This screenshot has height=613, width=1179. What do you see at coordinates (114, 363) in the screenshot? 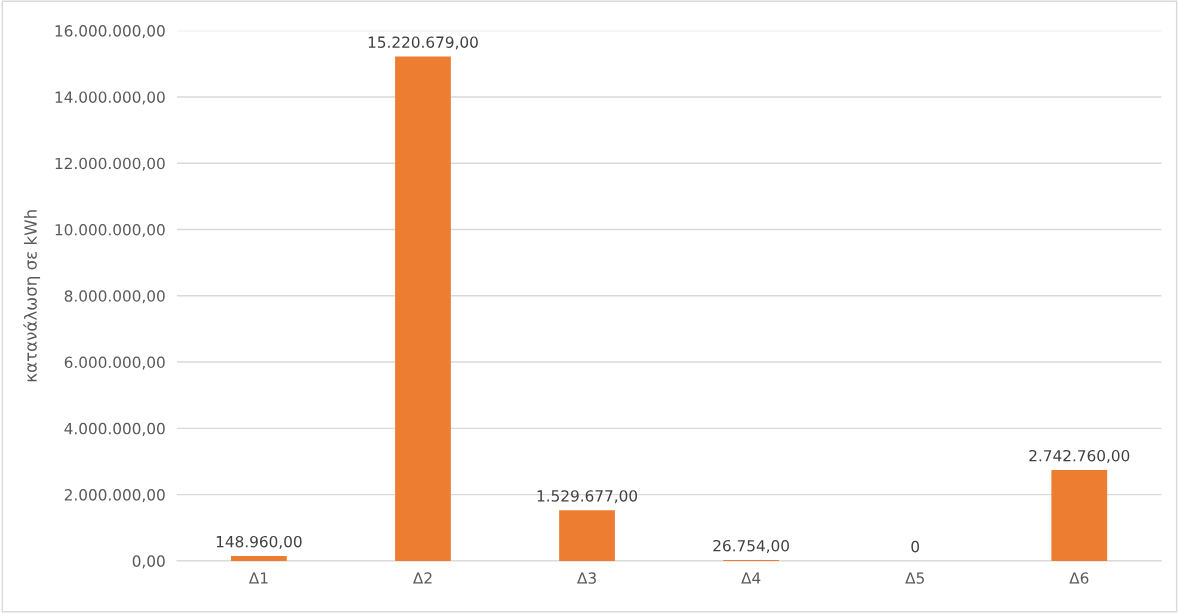
I see `y-tick-label: 6.000.000,00` at bounding box center [114, 363].